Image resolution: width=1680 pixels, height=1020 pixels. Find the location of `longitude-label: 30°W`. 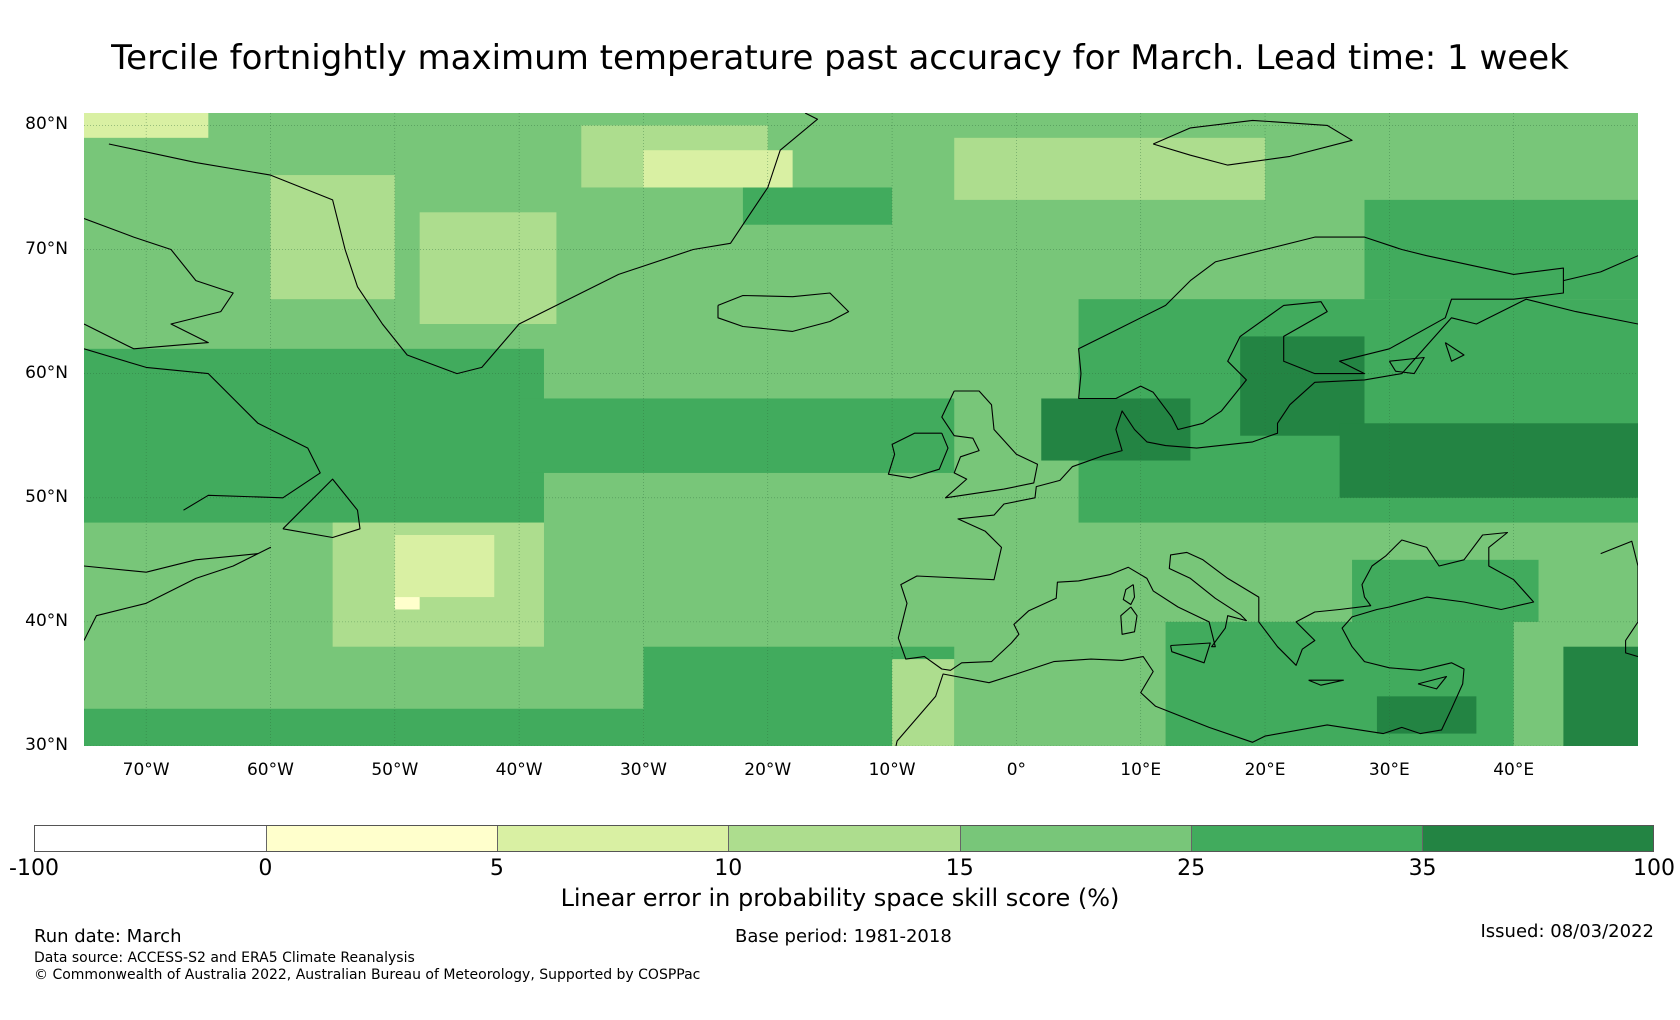

longitude-label: 30°W is located at coordinates (643, 770).